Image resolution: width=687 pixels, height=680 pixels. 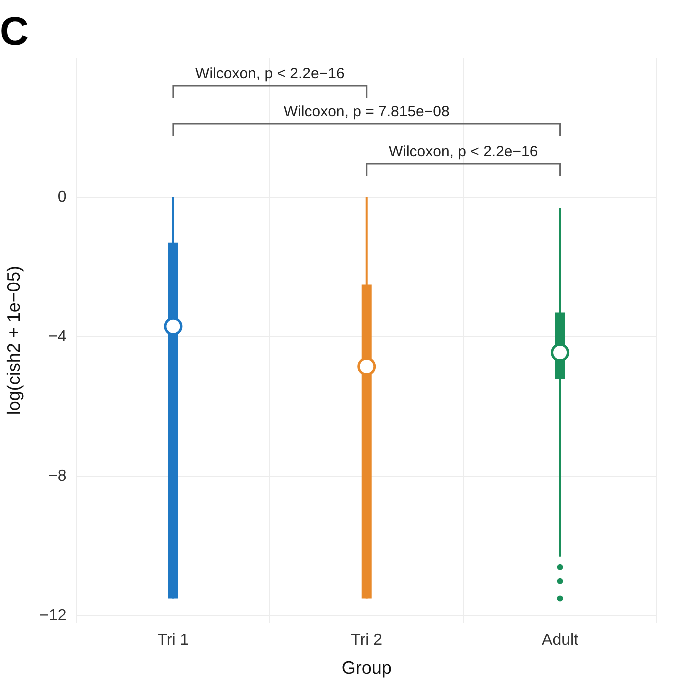 What do you see at coordinates (62, 197) in the screenshot?
I see `y-tick-label: 0` at bounding box center [62, 197].